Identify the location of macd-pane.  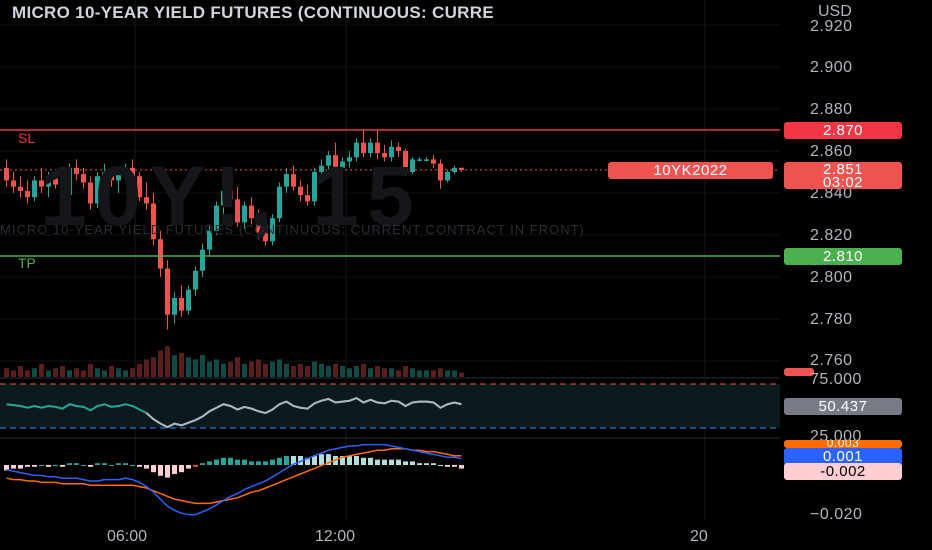
(234, 479).